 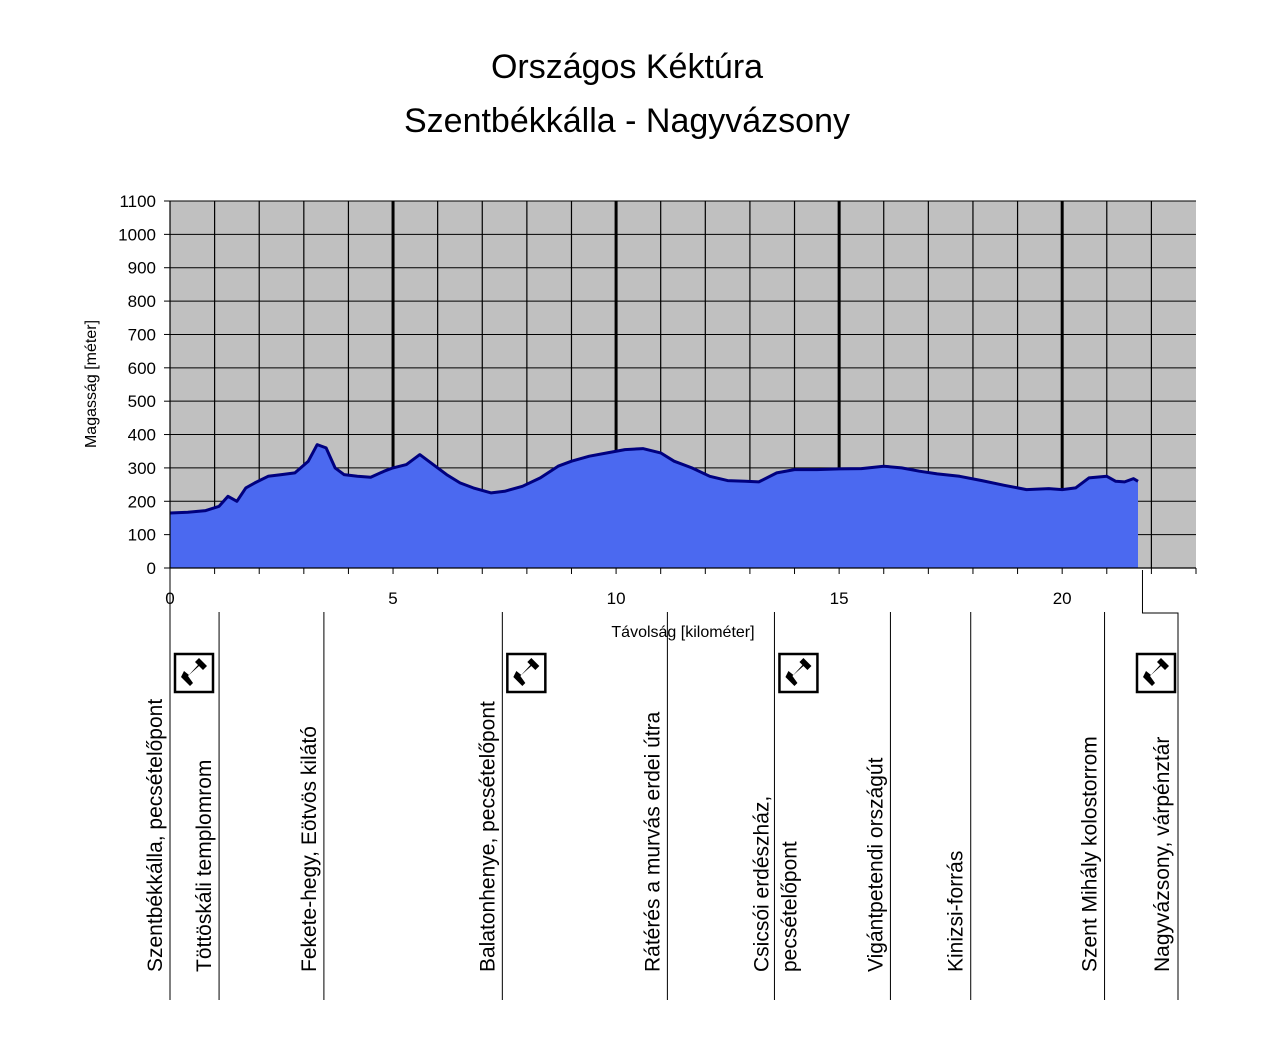 What do you see at coordinates (142, 535) in the screenshot?
I see `y-tick-label: 100` at bounding box center [142, 535].